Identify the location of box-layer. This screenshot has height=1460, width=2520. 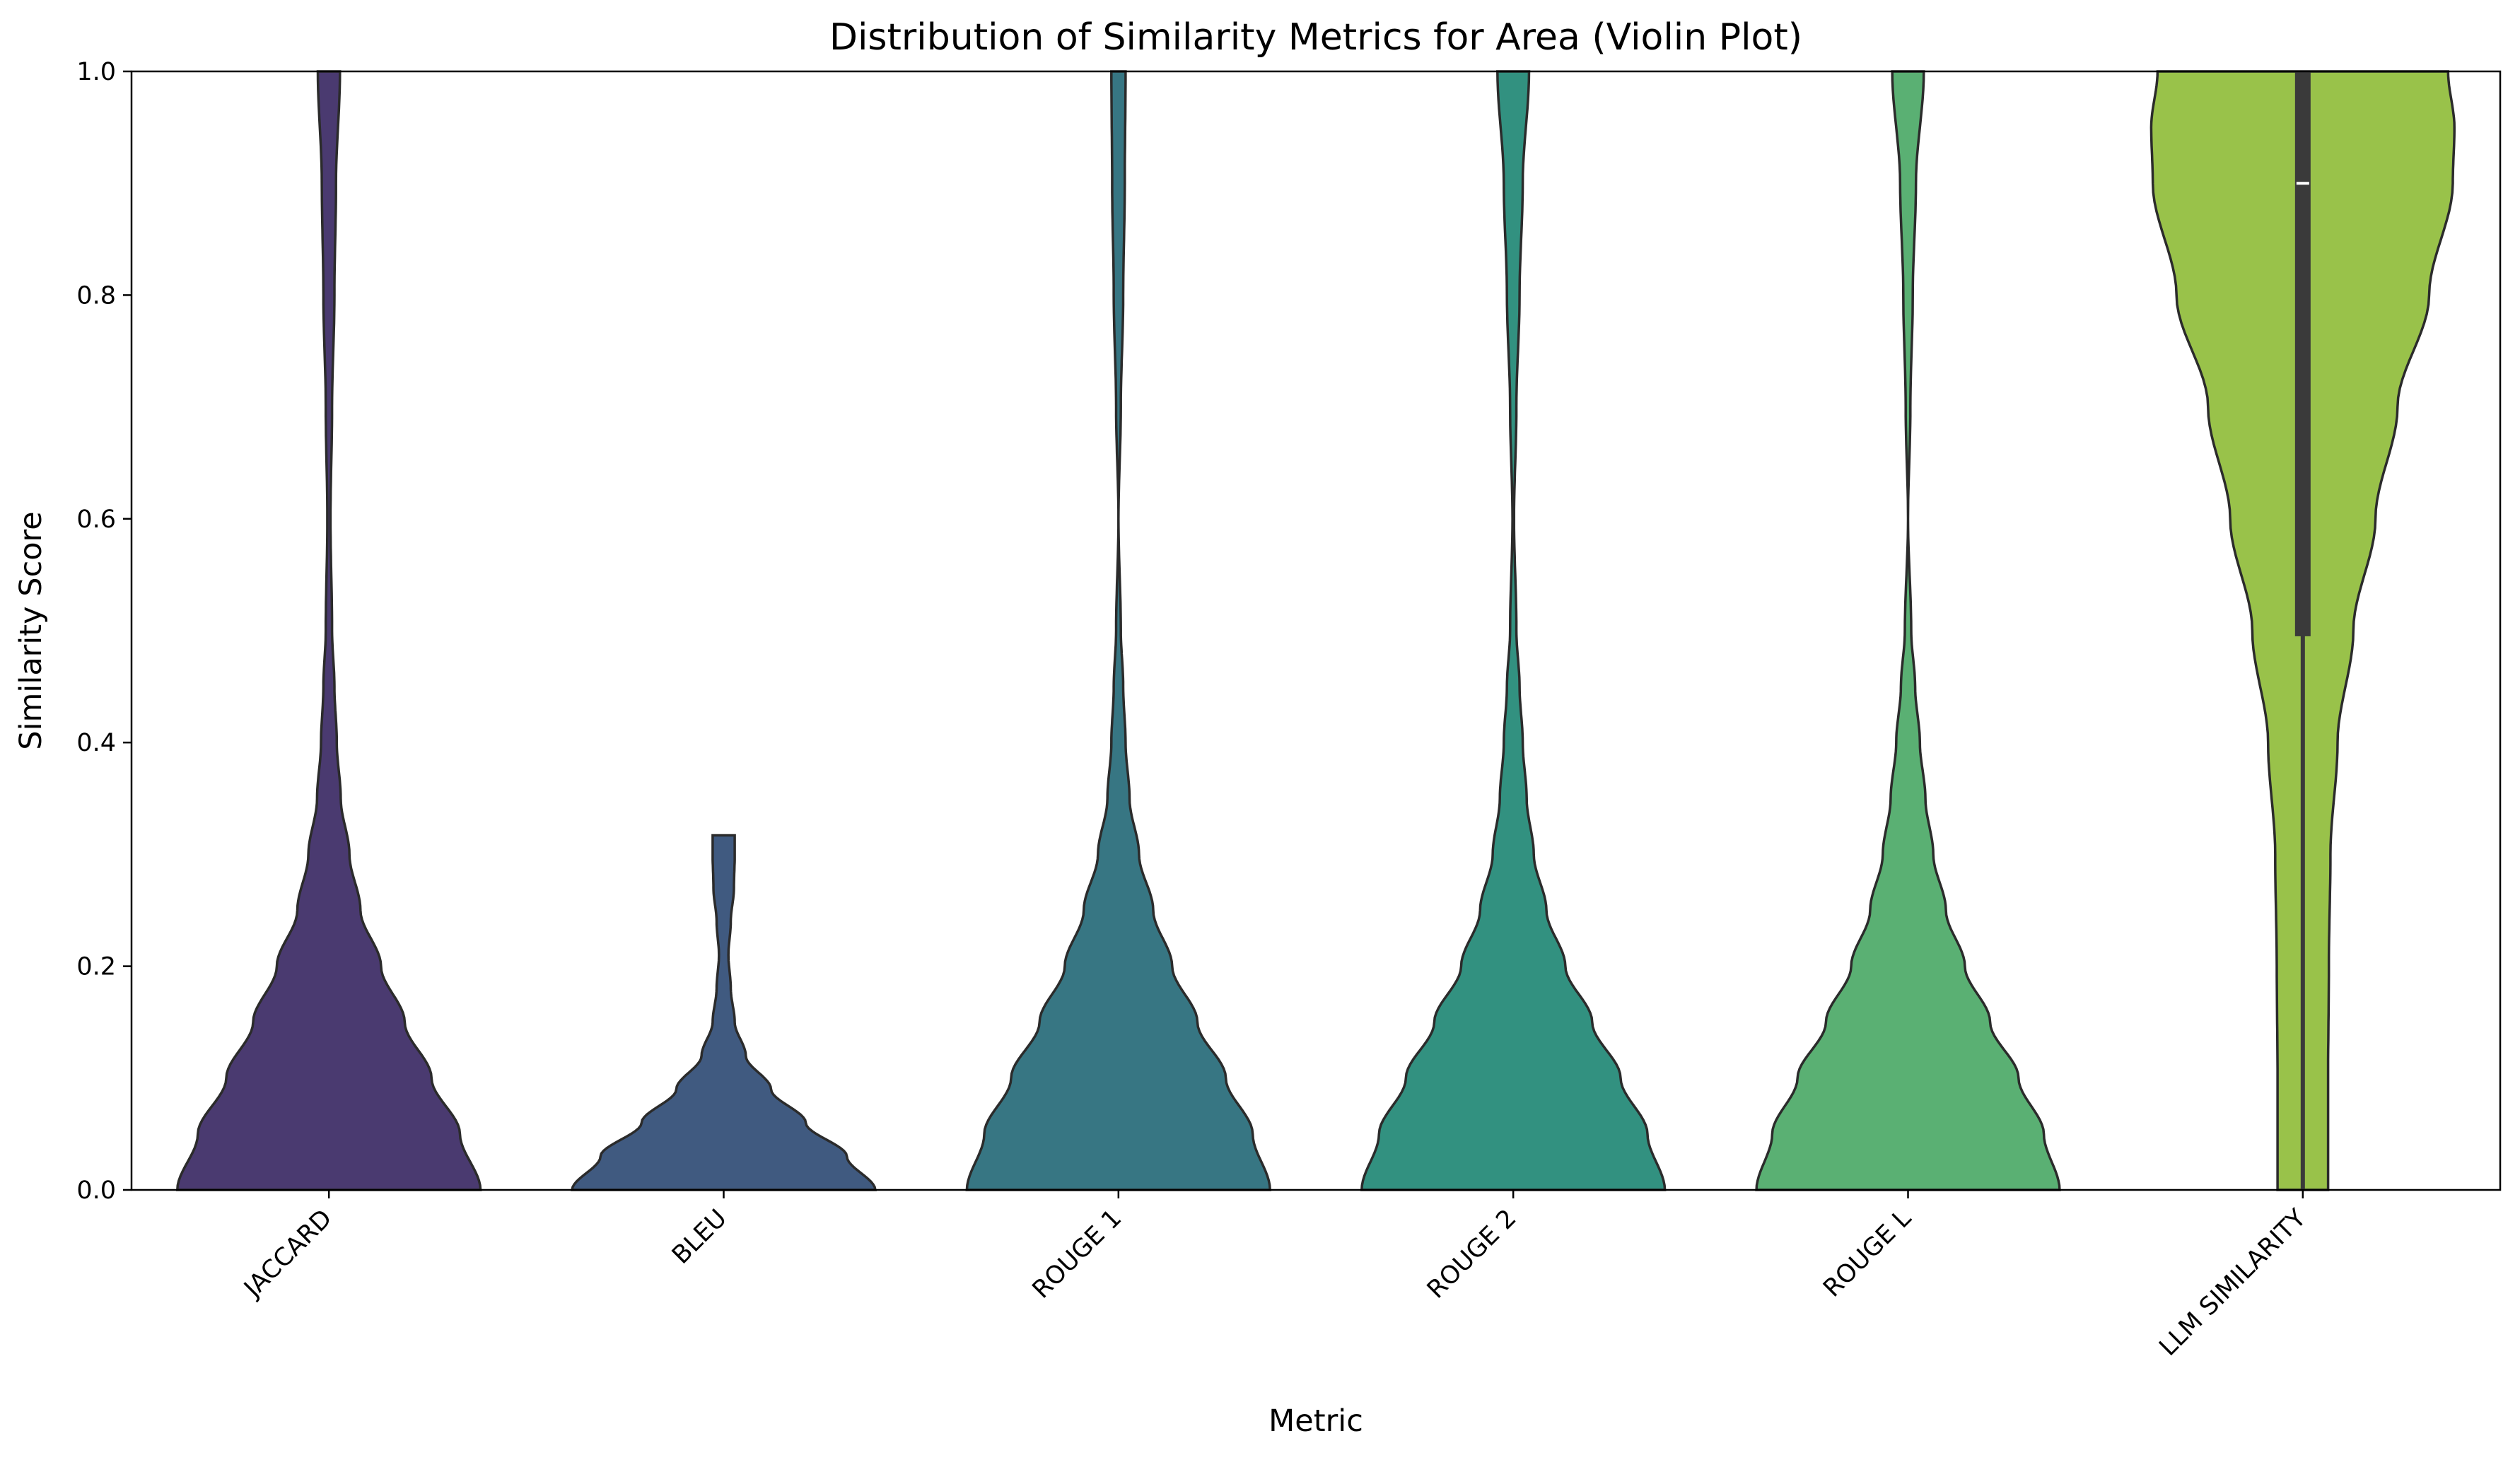
(2302, 630).